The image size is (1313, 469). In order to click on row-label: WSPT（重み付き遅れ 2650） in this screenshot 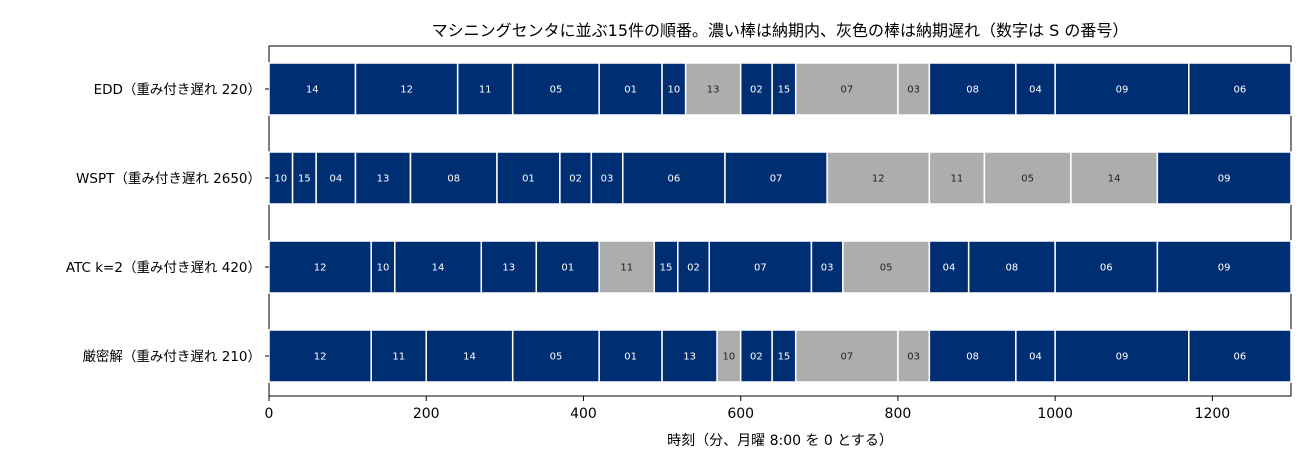, I will do `click(168, 179)`.